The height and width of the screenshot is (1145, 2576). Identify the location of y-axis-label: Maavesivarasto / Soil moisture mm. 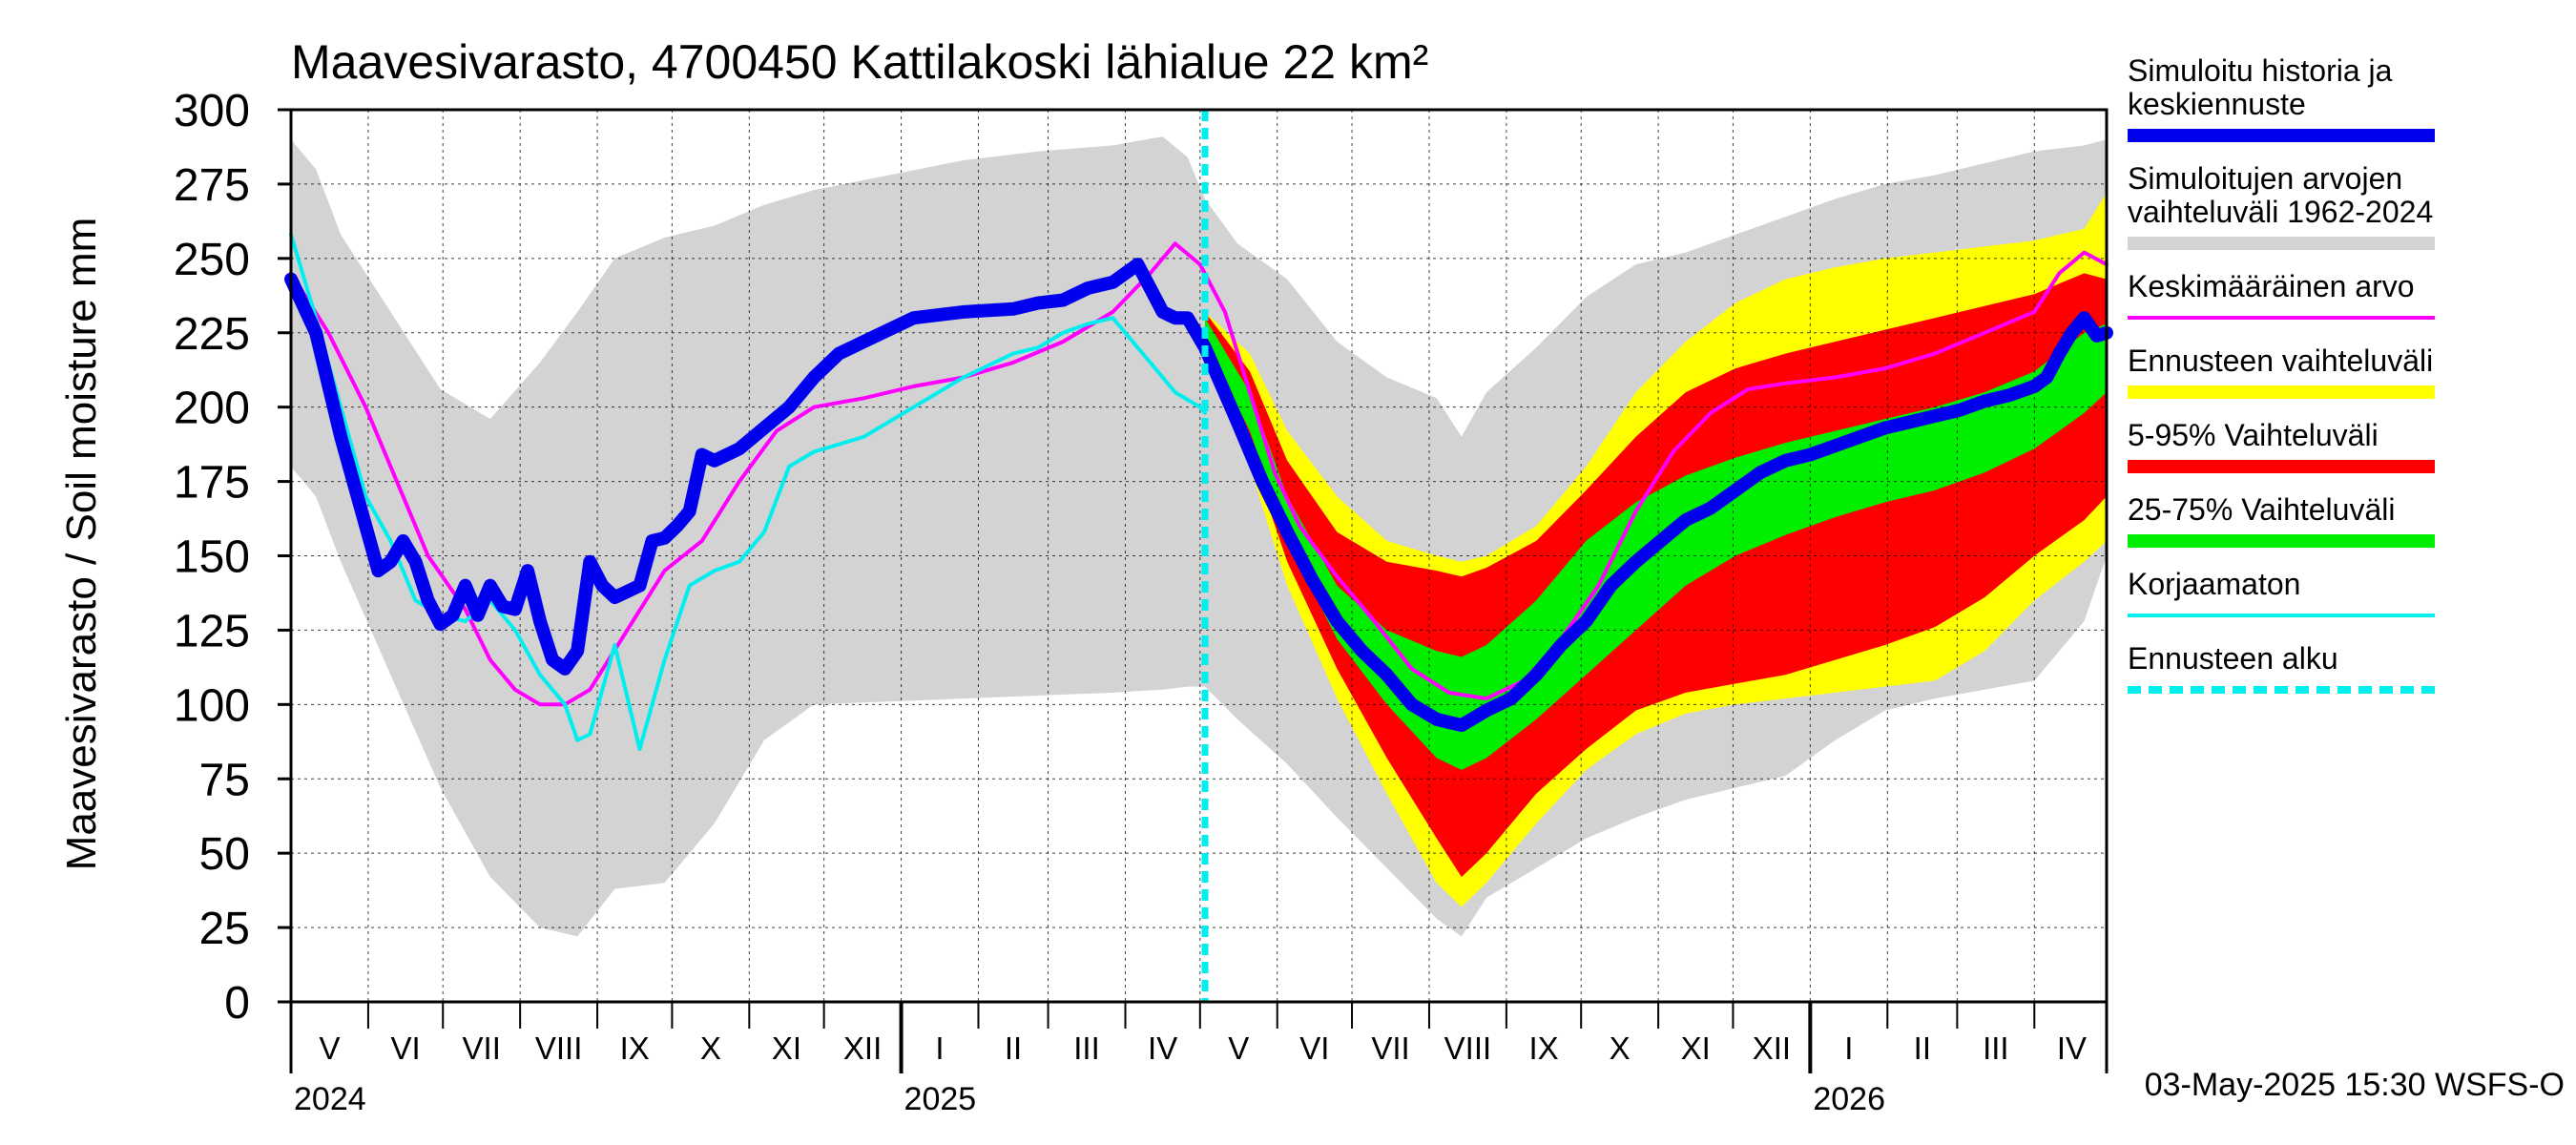
(81, 544).